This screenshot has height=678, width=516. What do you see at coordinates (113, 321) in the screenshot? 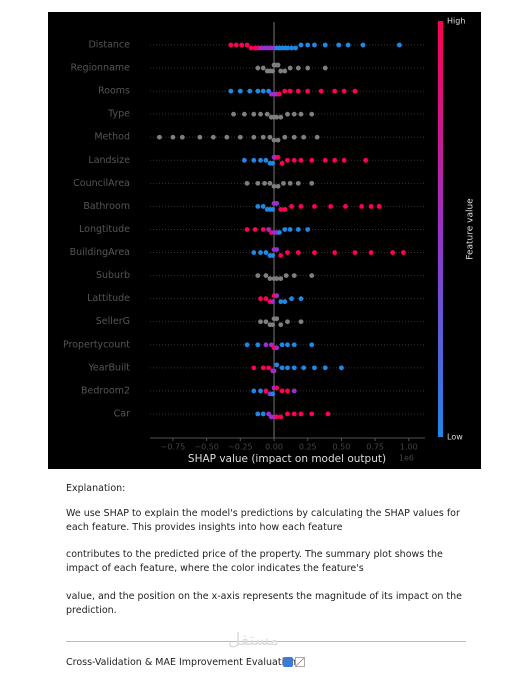
I see `feature-label: SellerG` at bounding box center [113, 321].